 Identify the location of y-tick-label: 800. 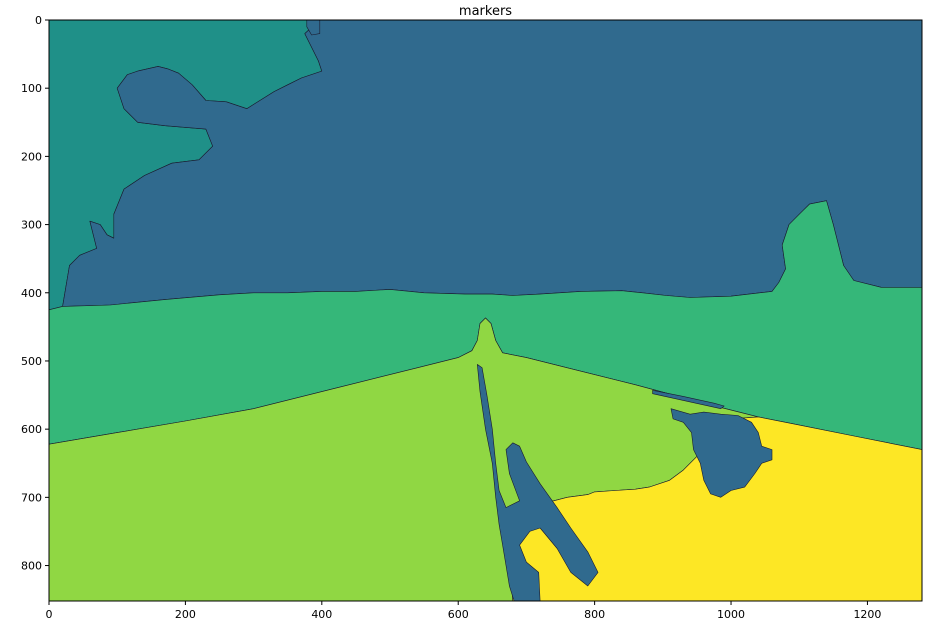
(31, 566).